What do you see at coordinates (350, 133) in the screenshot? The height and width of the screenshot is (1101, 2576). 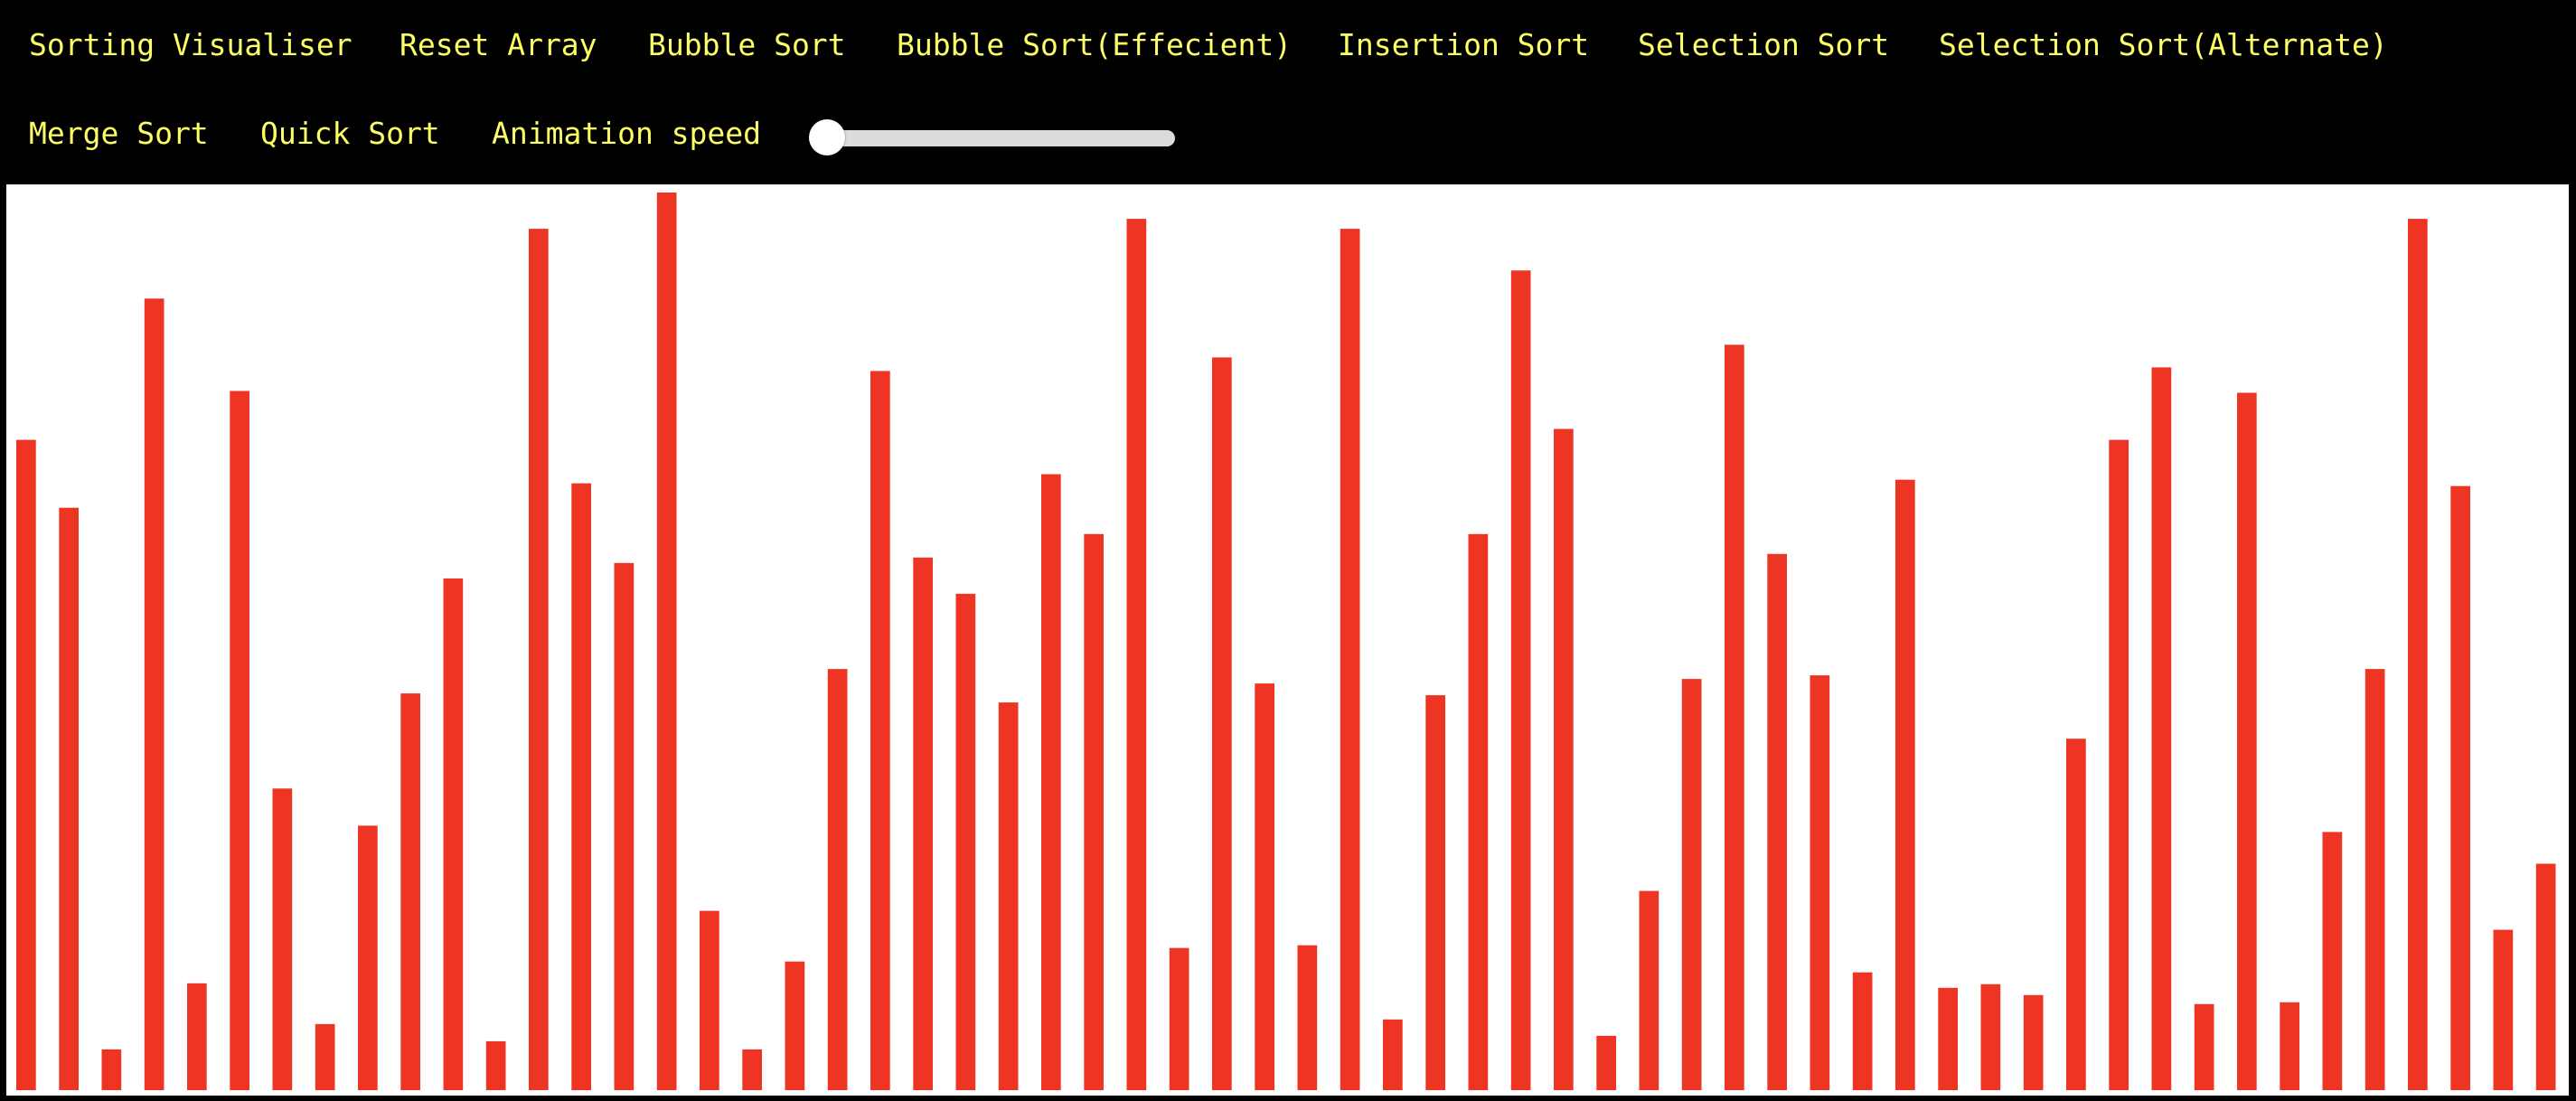 I see `quick-sort-button: Quick Sort` at bounding box center [350, 133].